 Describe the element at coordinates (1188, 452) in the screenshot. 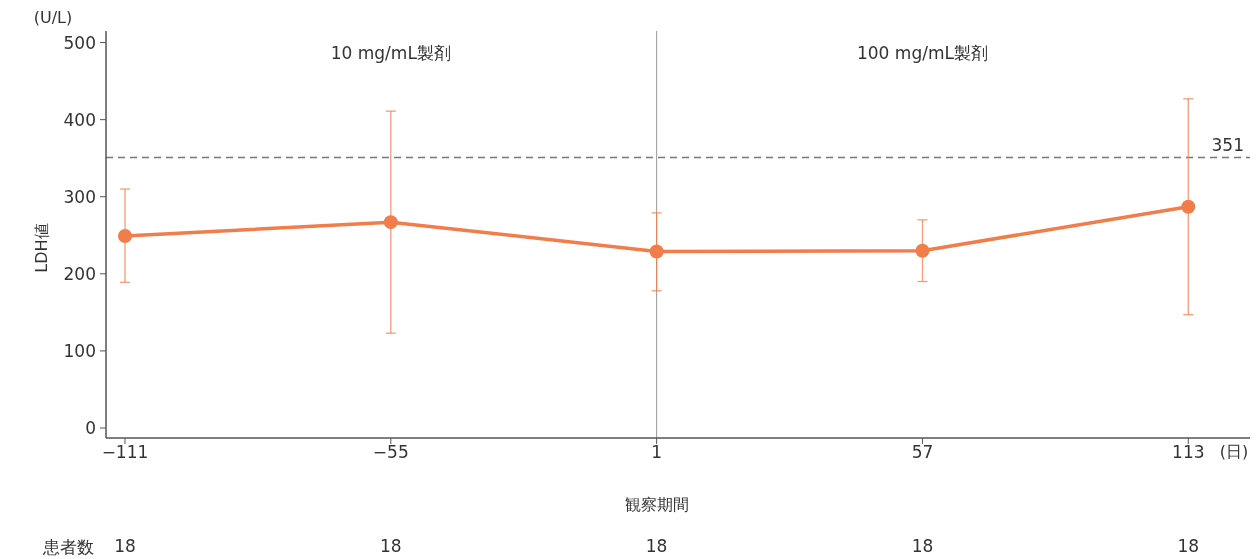

I see `x-tick-label: 113` at that location.